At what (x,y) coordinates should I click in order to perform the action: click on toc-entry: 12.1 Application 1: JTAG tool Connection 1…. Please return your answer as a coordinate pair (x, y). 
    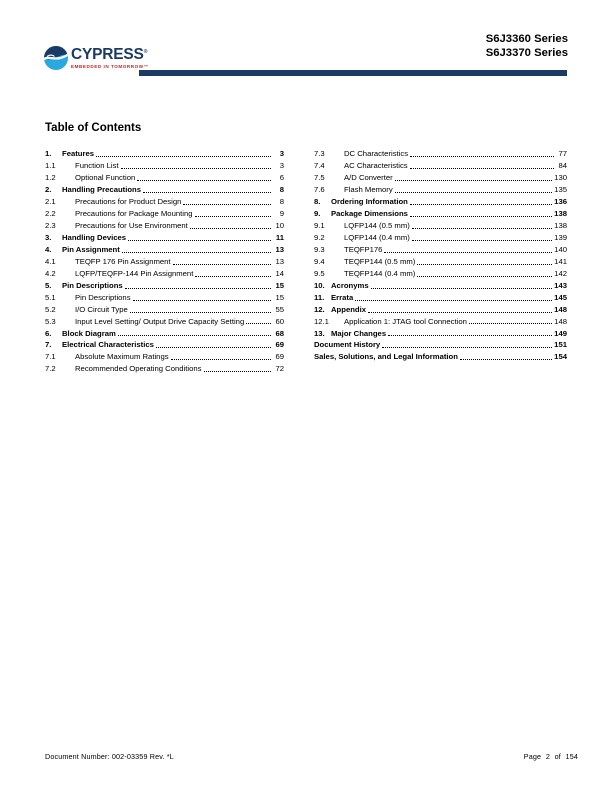
    Looking at the image, I should click on (440, 320).